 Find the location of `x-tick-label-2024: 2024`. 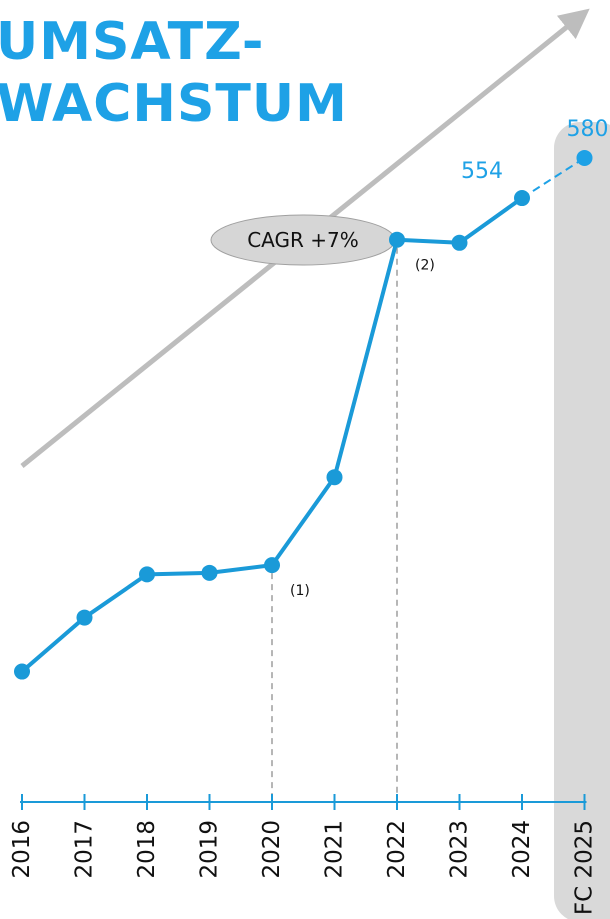

x-tick-label-2024: 2024 is located at coordinates (522, 849).